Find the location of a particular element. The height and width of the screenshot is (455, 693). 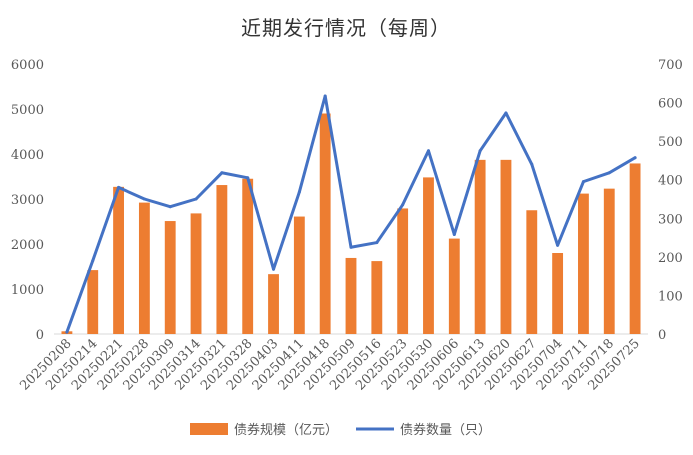

legend-label-bars: 债券规模（亿元） is located at coordinates (286, 430).